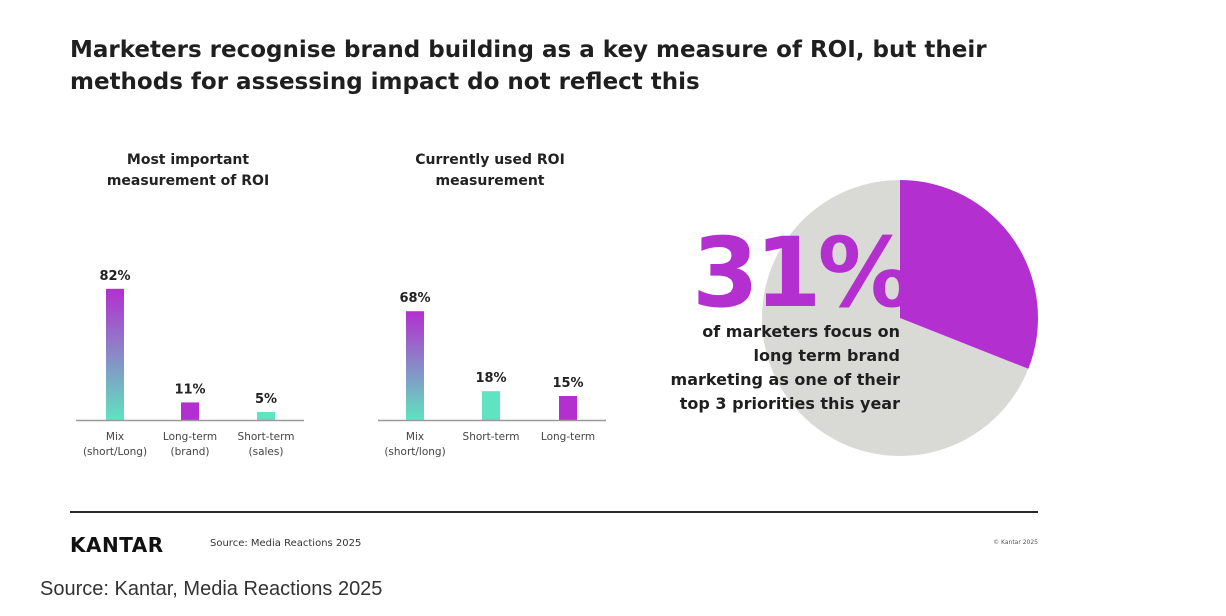  What do you see at coordinates (414, 452) in the screenshot?
I see `category-tick-label: (short/long)` at bounding box center [414, 452].